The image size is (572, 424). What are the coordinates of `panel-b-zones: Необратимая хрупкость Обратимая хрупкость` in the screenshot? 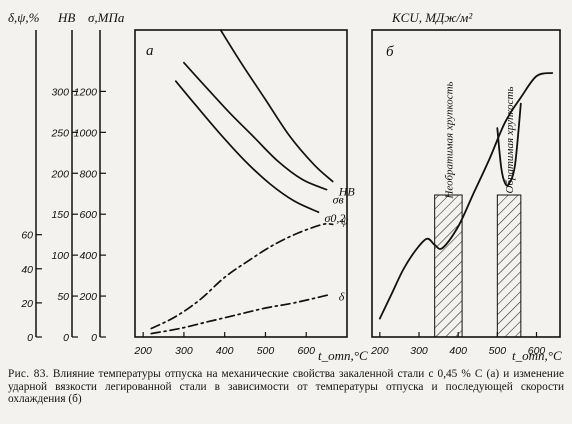 It's located at (478, 209).